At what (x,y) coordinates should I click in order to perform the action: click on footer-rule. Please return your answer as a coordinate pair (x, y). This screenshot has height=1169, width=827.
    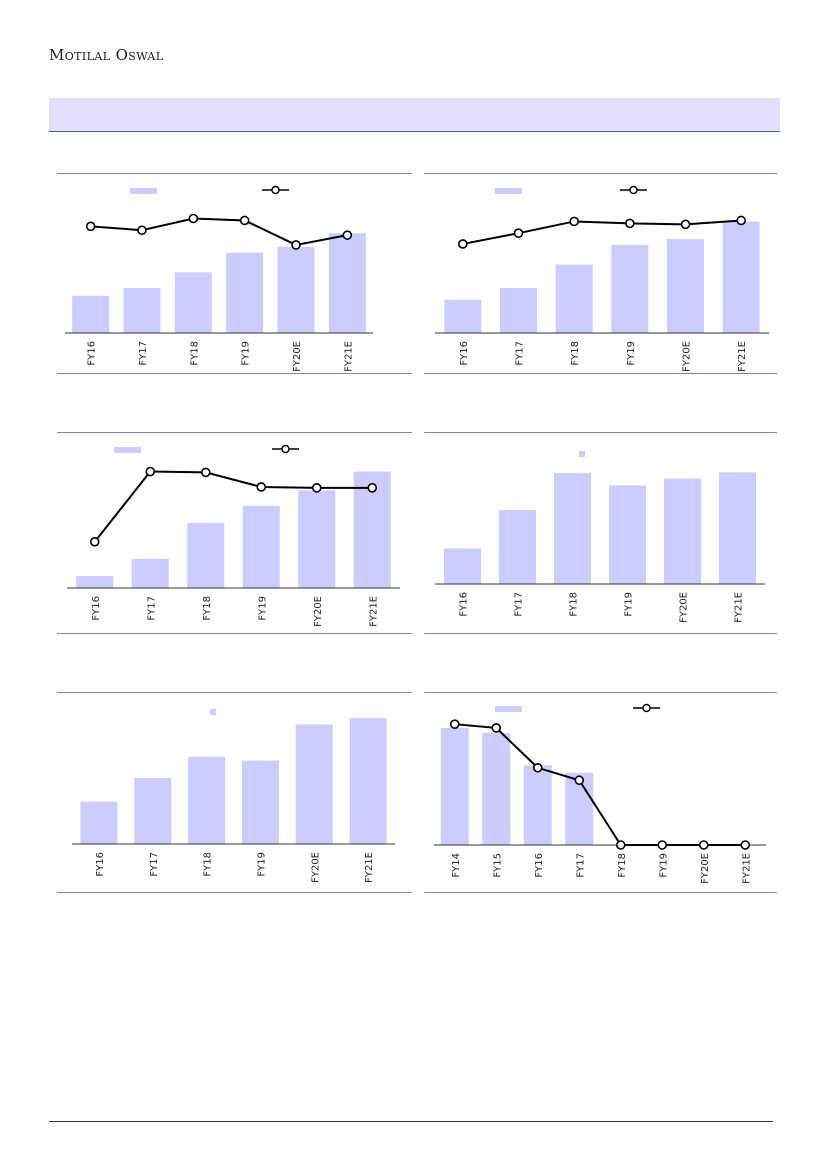
    Looking at the image, I should click on (411, 1121).